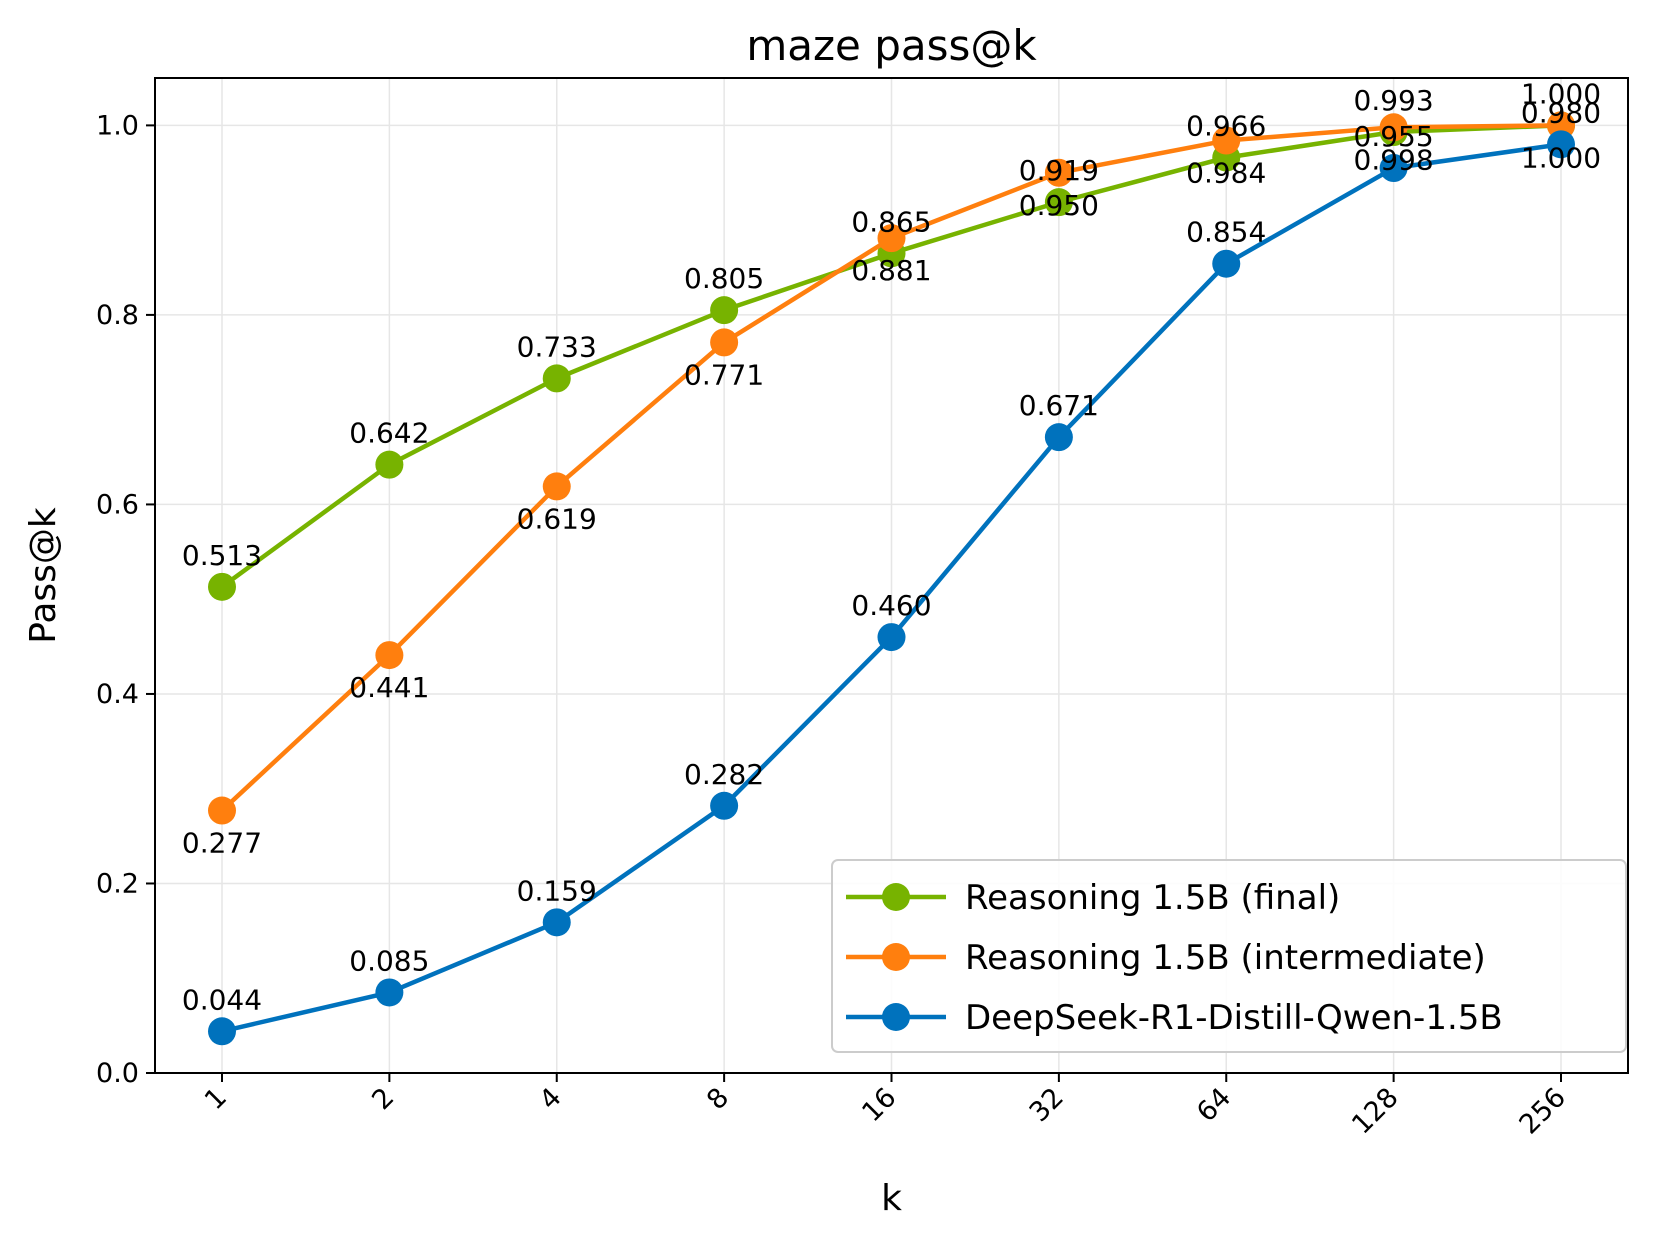  Describe the element at coordinates (1214, 1105) in the screenshot. I see `x-tick-label: 64` at that location.